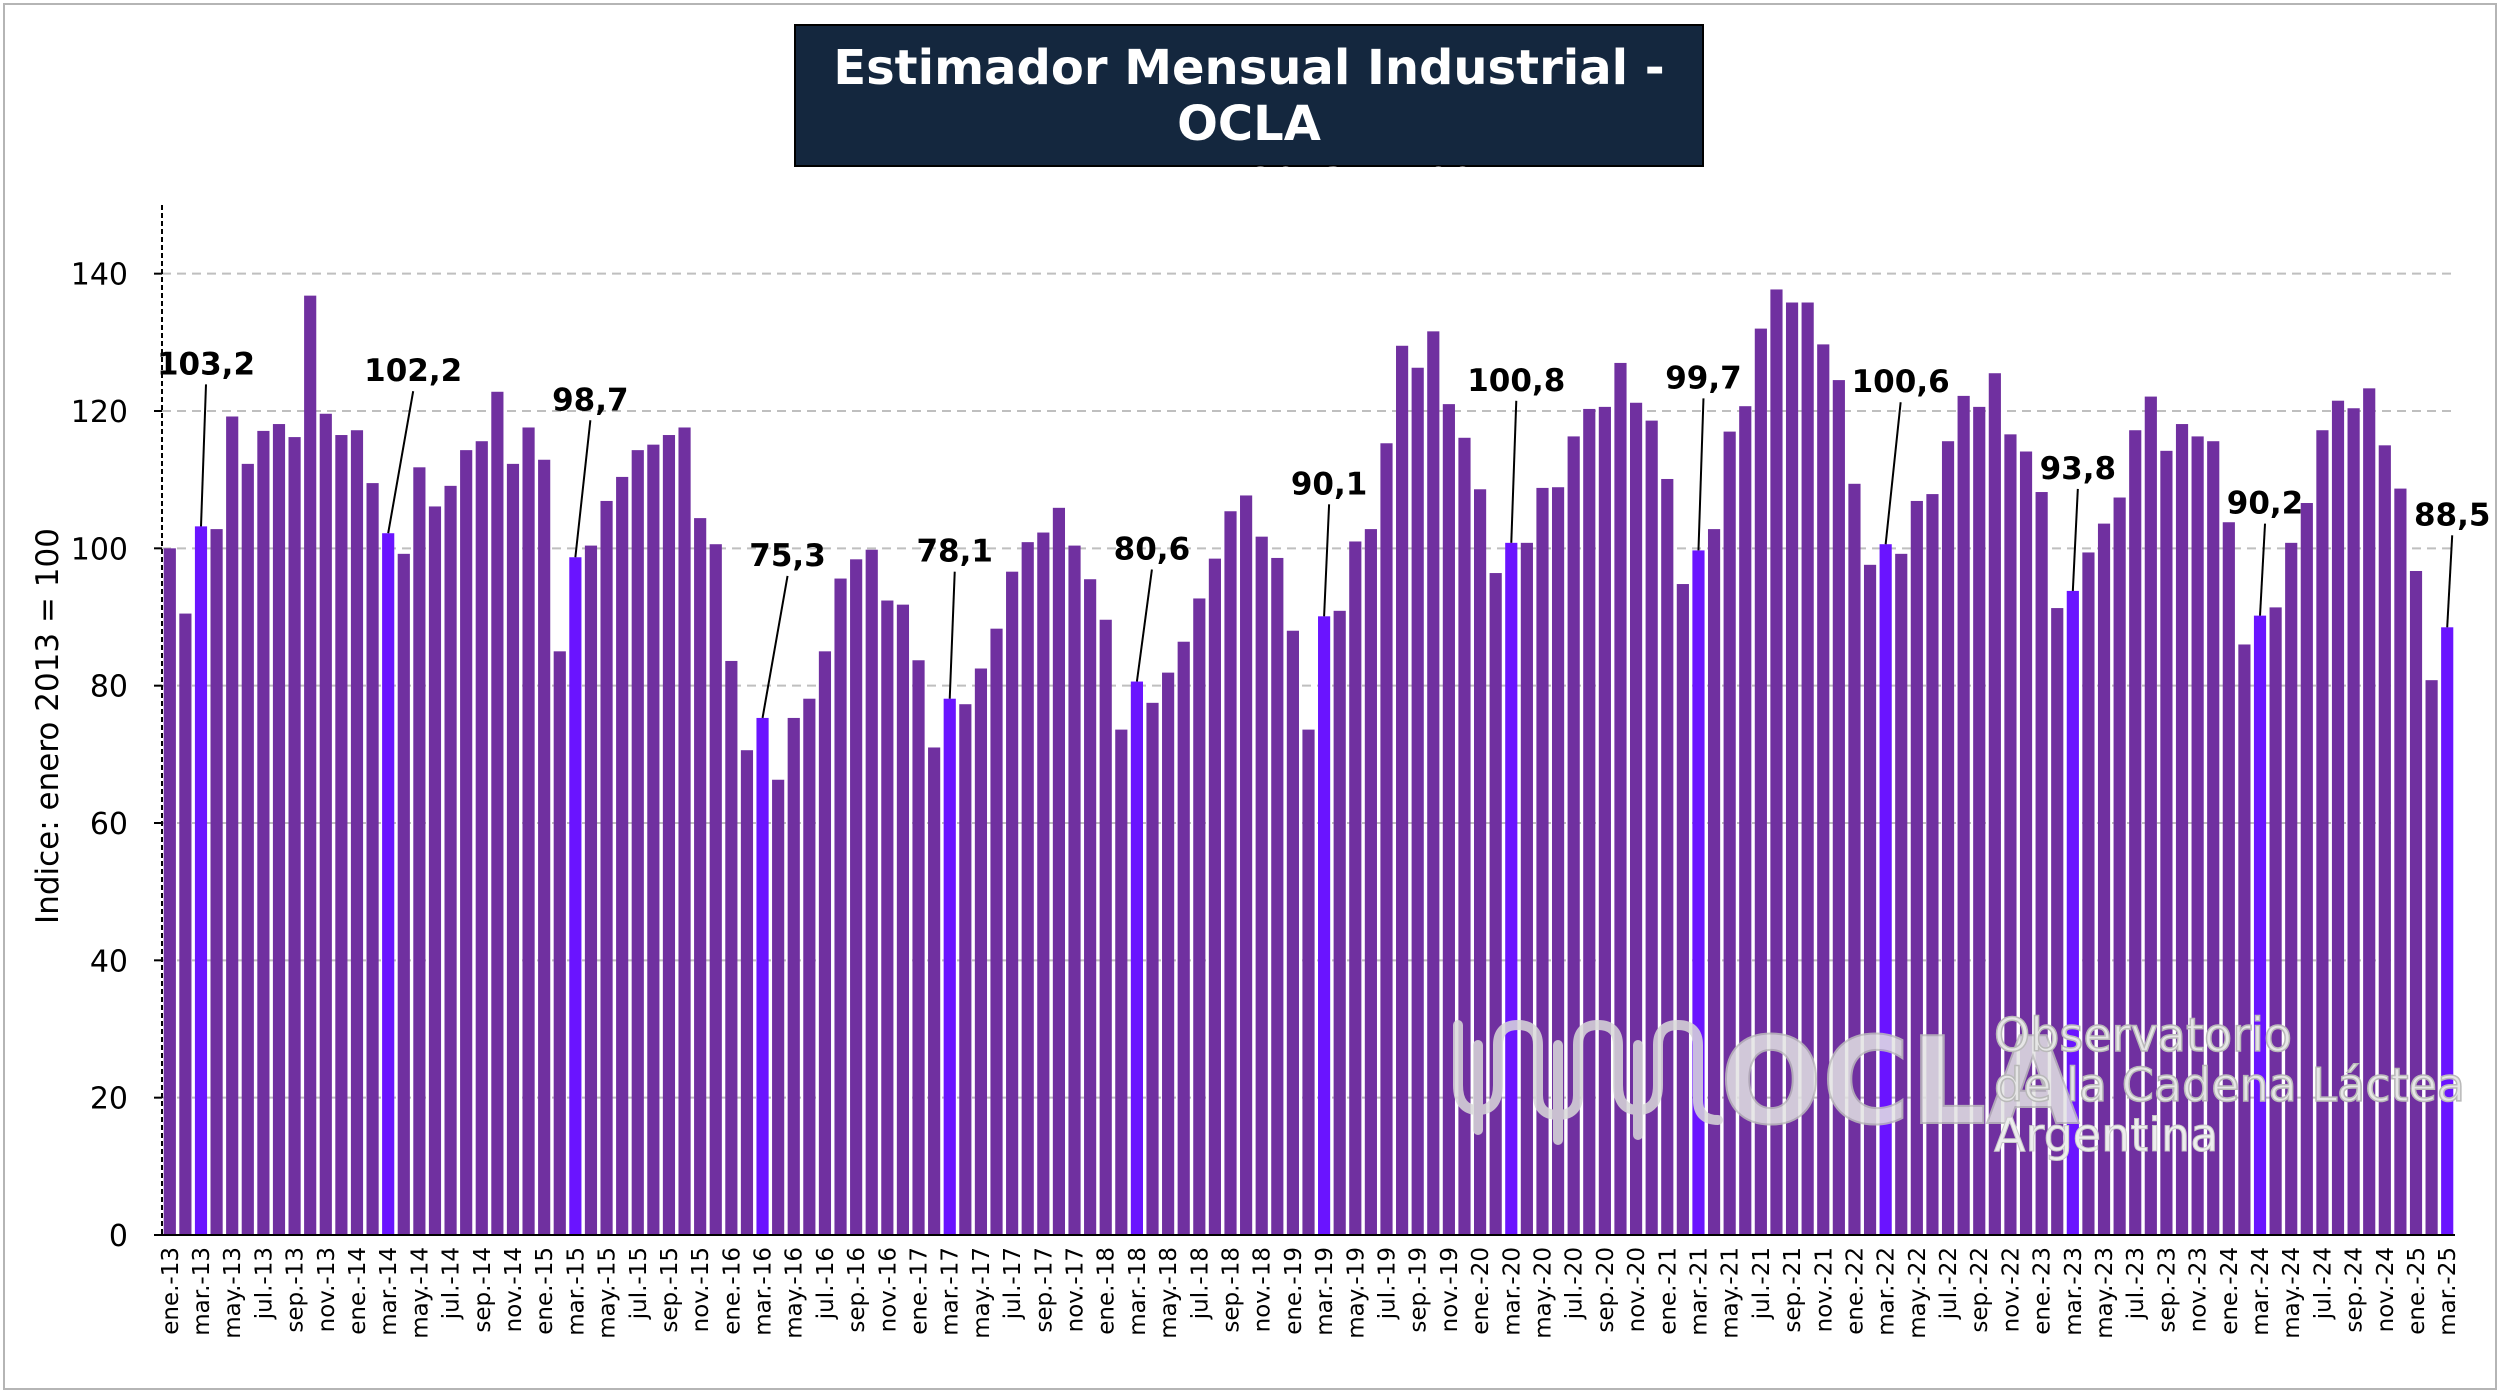 This screenshot has height=1393, width=2500. What do you see at coordinates (1901, 382) in the screenshot?
I see `data-label: 100,6` at bounding box center [1901, 382].